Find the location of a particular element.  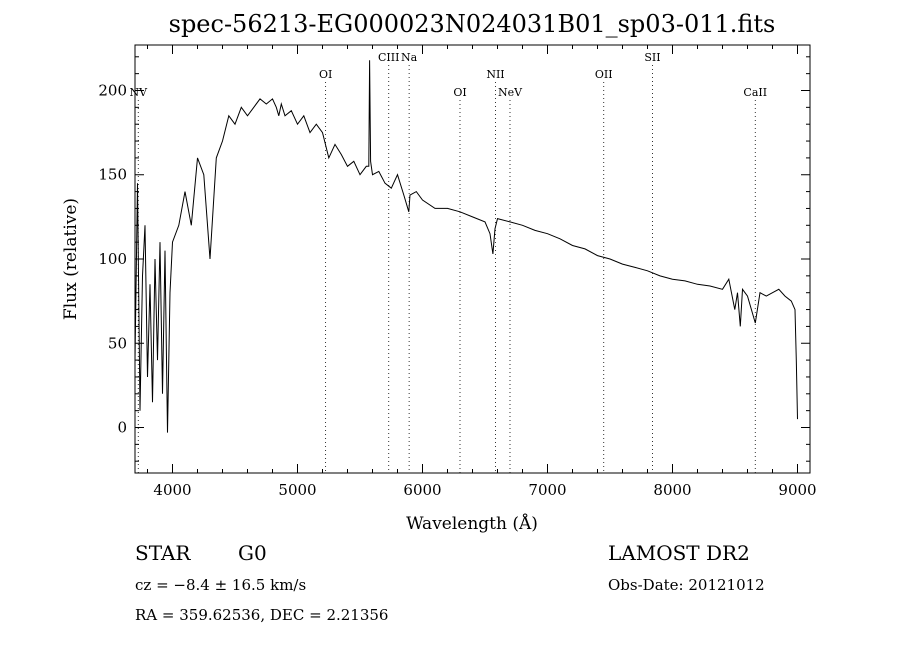

line-label-1: OI is located at coordinates (325, 74).